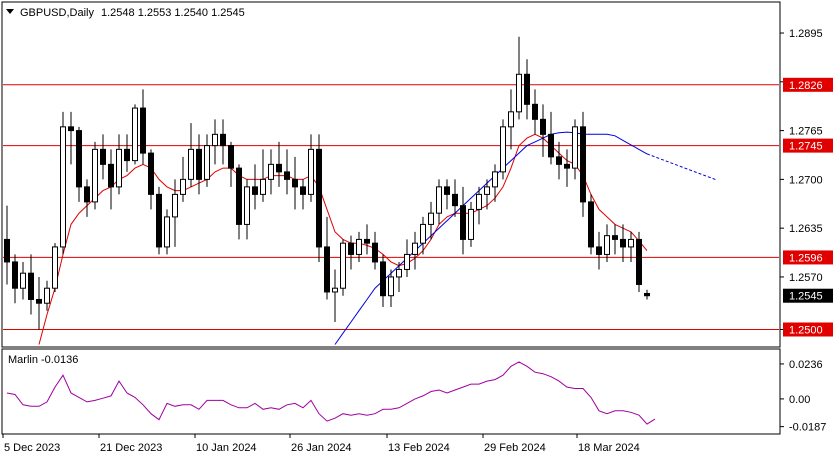 The image size is (840, 459). Describe the element at coordinates (57, 13) in the screenshot. I see `symbol-timeframe: GBPUSD,Daily` at that location.